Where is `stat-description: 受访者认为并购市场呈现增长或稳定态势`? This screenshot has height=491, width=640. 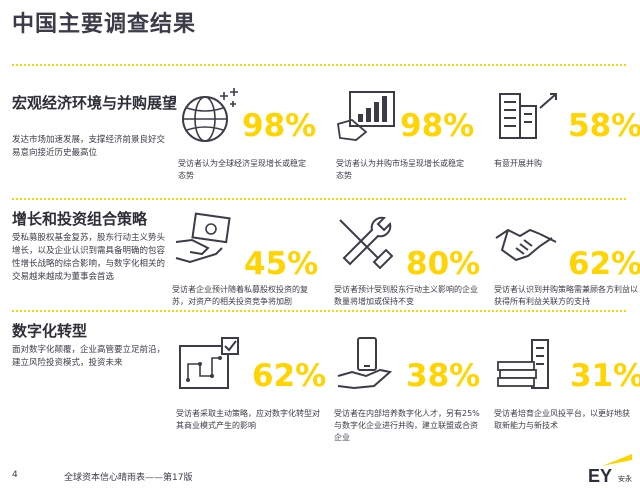
stat-description: 受访者认为并购市场呈现增长或稳定态势 is located at coordinates (400, 169).